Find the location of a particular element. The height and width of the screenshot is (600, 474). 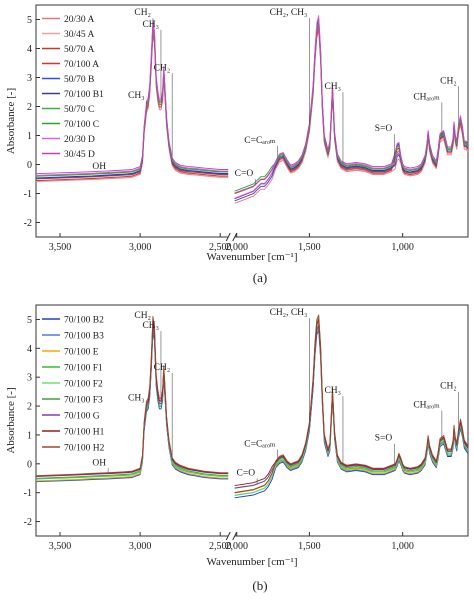

legend-label: 70/100 A is located at coordinates (81, 65).